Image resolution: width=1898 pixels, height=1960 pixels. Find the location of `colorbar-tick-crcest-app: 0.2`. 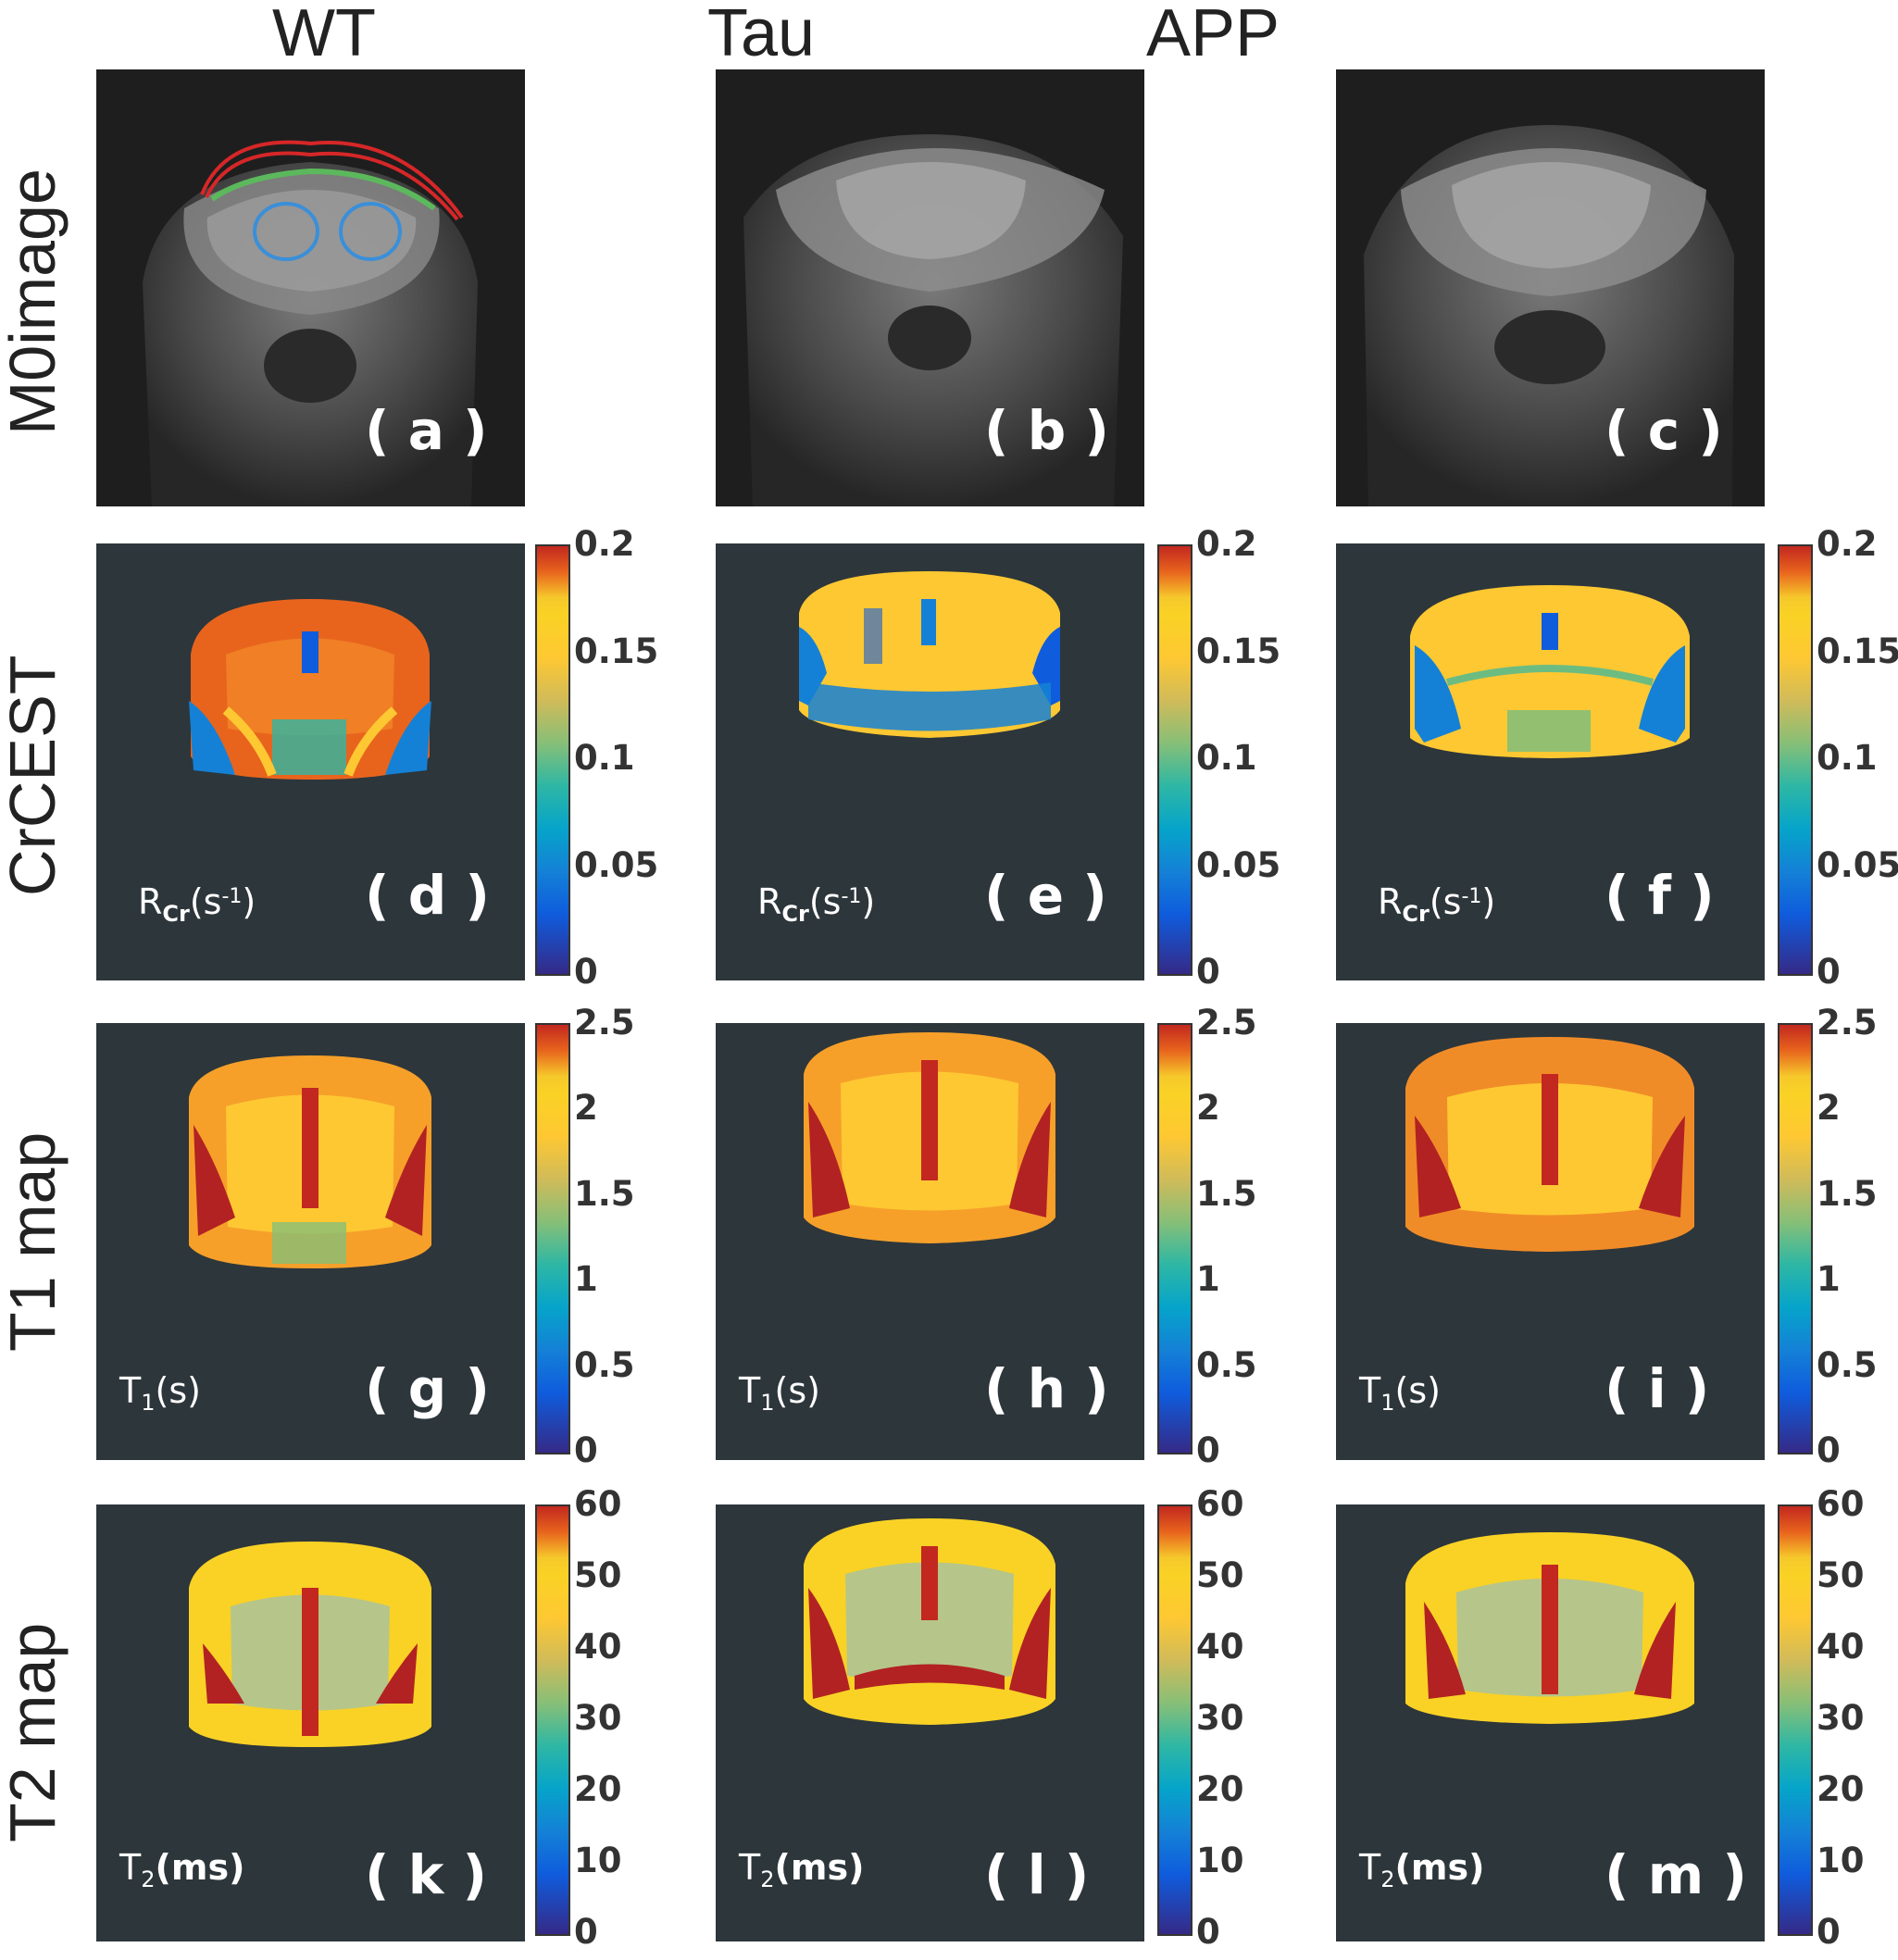

colorbar-tick-crcest-app: 0.2 is located at coordinates (1847, 544).